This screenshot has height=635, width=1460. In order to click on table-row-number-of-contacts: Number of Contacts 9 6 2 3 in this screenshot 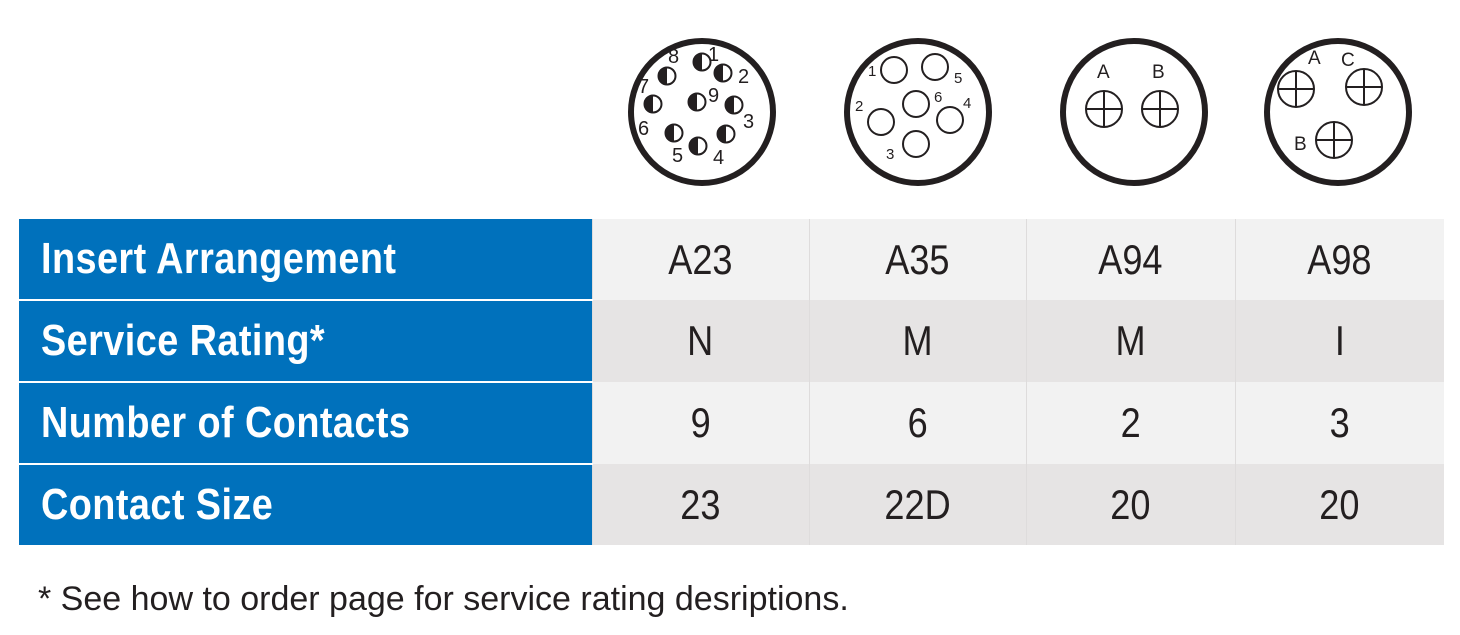, I will do `click(731, 423)`.